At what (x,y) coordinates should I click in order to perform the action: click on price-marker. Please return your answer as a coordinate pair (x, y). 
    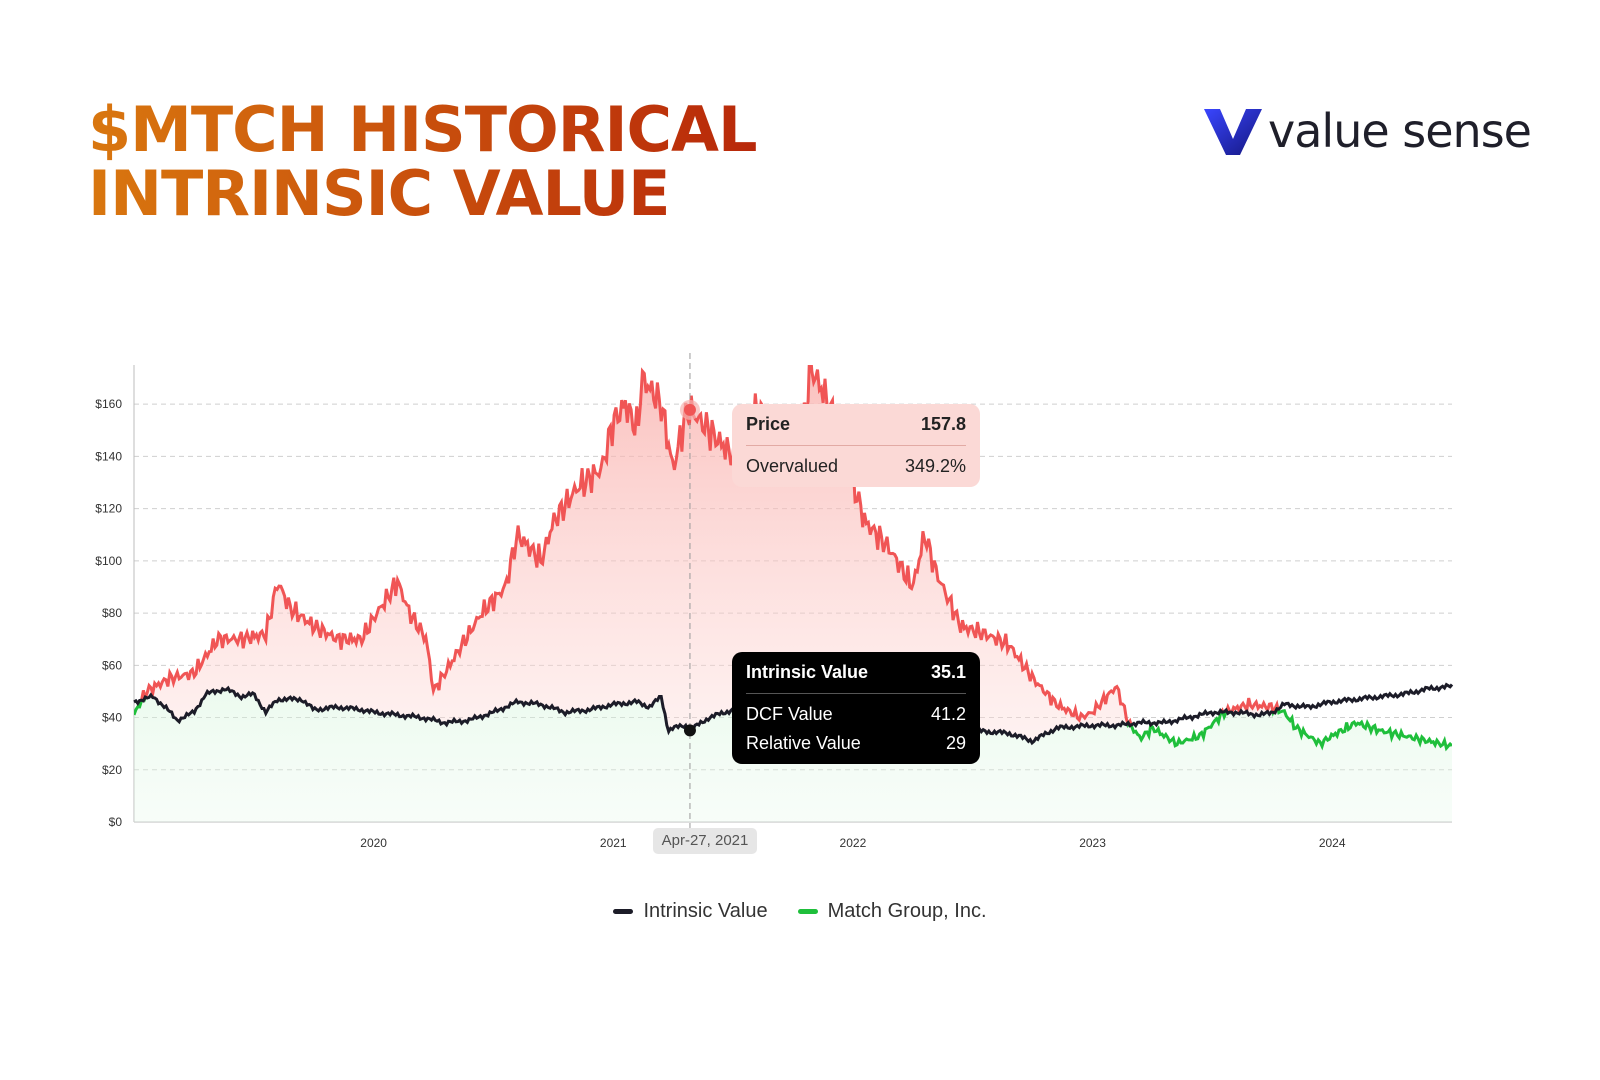
    Looking at the image, I should click on (689, 409).